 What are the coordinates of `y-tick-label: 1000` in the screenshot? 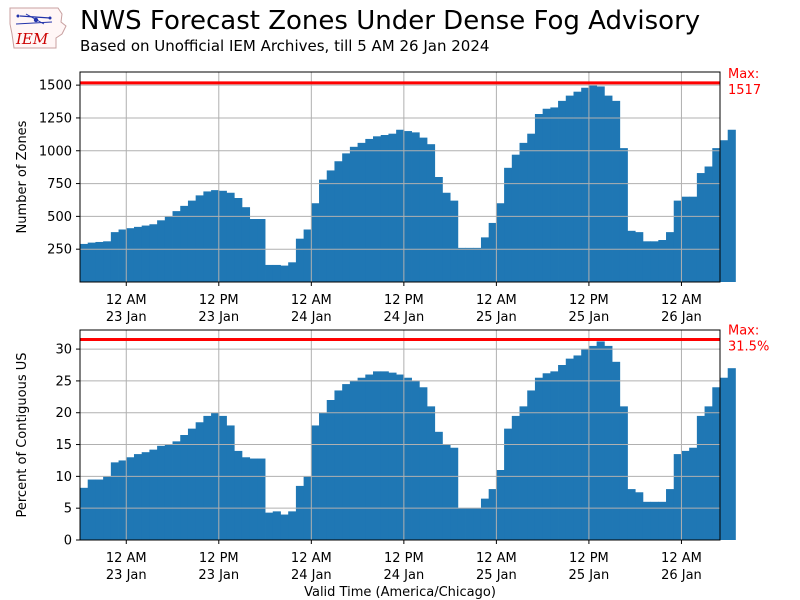 It's located at (55, 151).